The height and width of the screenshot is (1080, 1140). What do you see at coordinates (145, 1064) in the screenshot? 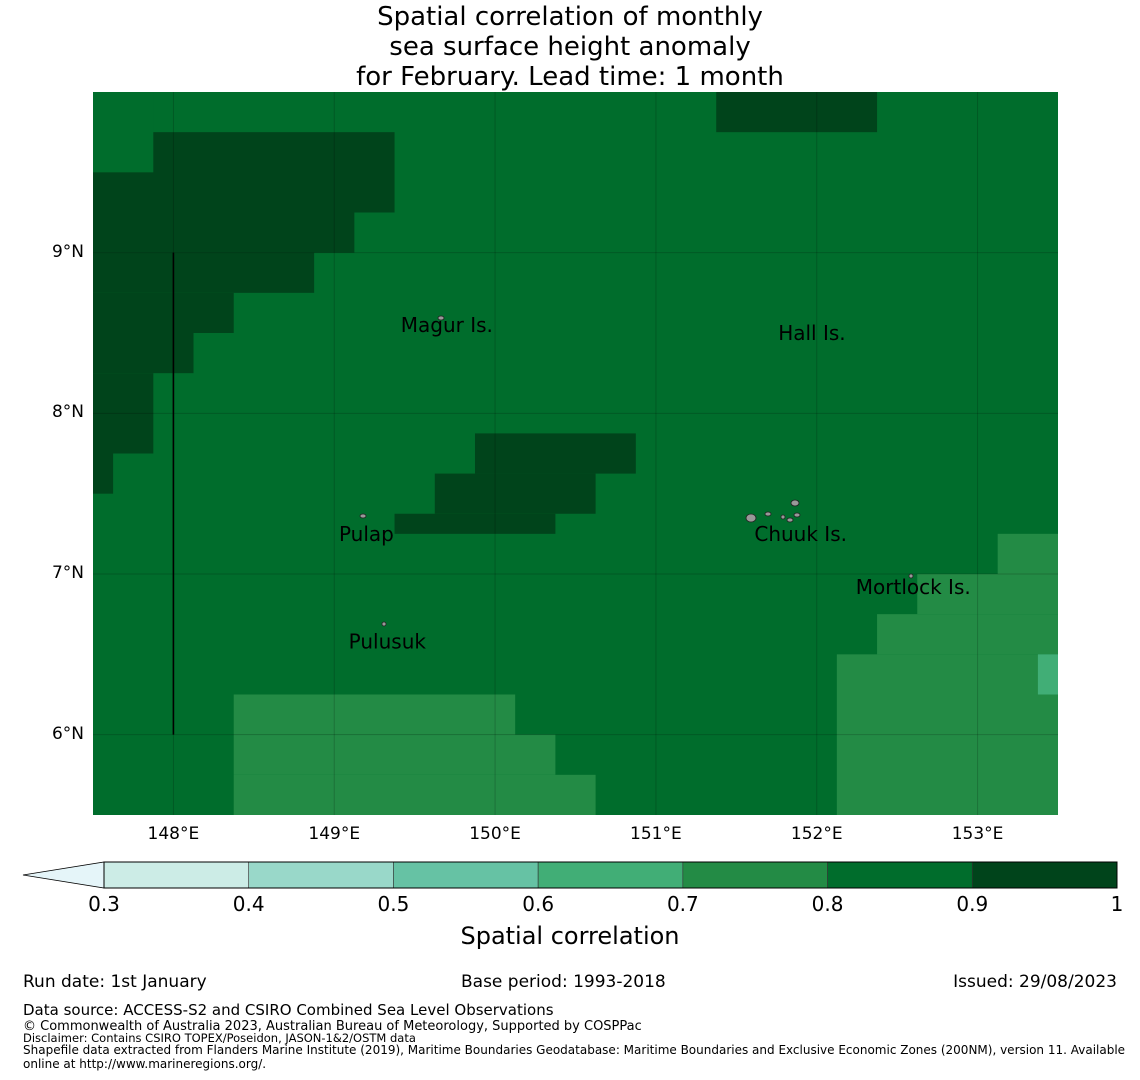
I see `shapefile-credit-line-2: online at http://www.marineregions.org/.` at bounding box center [145, 1064].